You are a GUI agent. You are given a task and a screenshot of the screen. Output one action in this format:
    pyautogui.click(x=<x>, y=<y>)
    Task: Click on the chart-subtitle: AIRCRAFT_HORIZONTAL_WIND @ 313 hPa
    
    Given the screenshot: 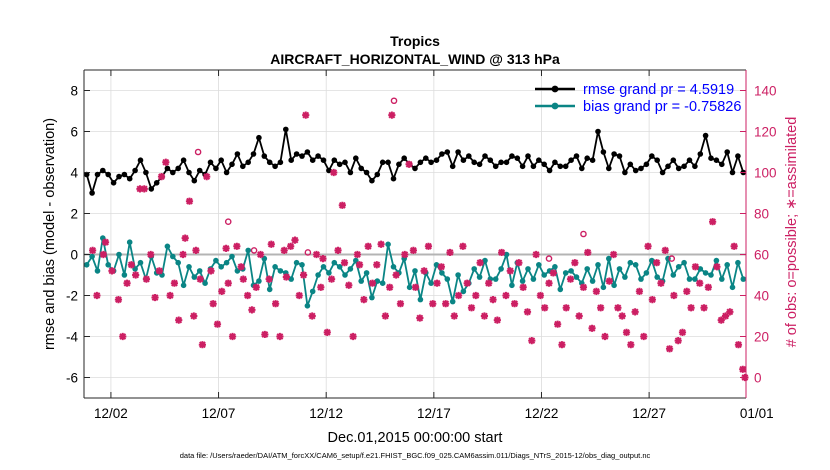 What is the action you would take?
    pyautogui.click(x=415, y=59)
    